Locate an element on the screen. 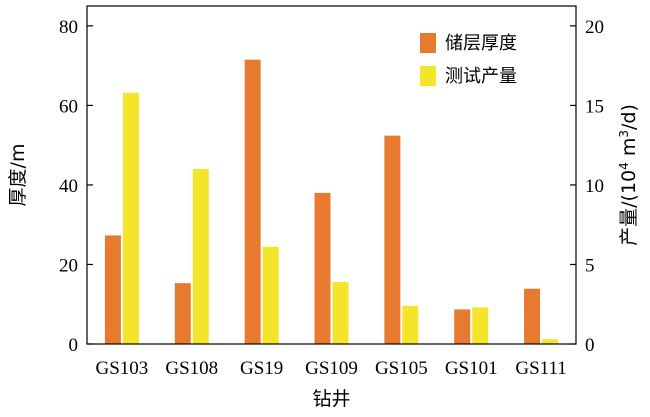  x-tick-label-gs105: GS105 is located at coordinates (401, 368).